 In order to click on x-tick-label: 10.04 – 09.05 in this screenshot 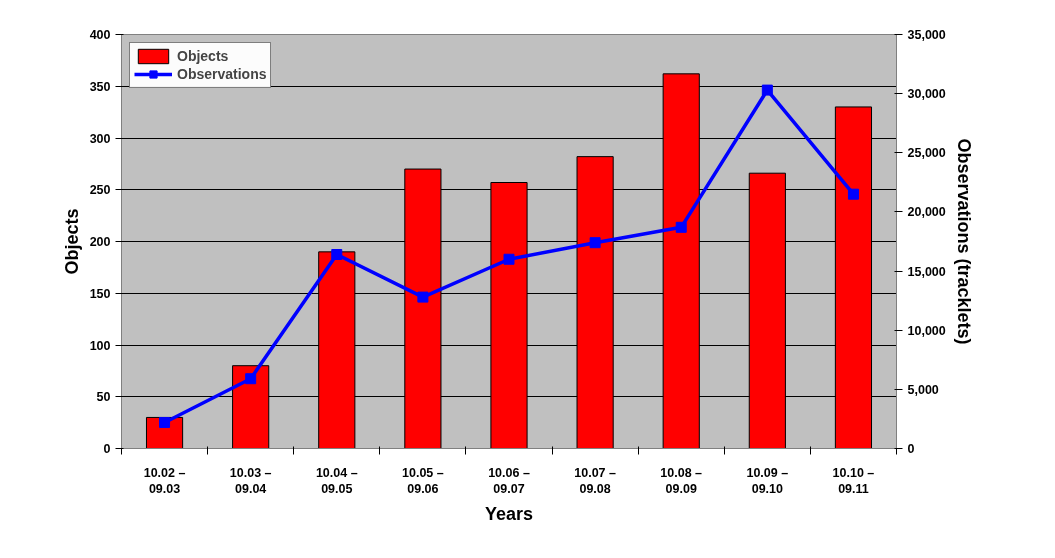, I will do `click(336, 481)`.